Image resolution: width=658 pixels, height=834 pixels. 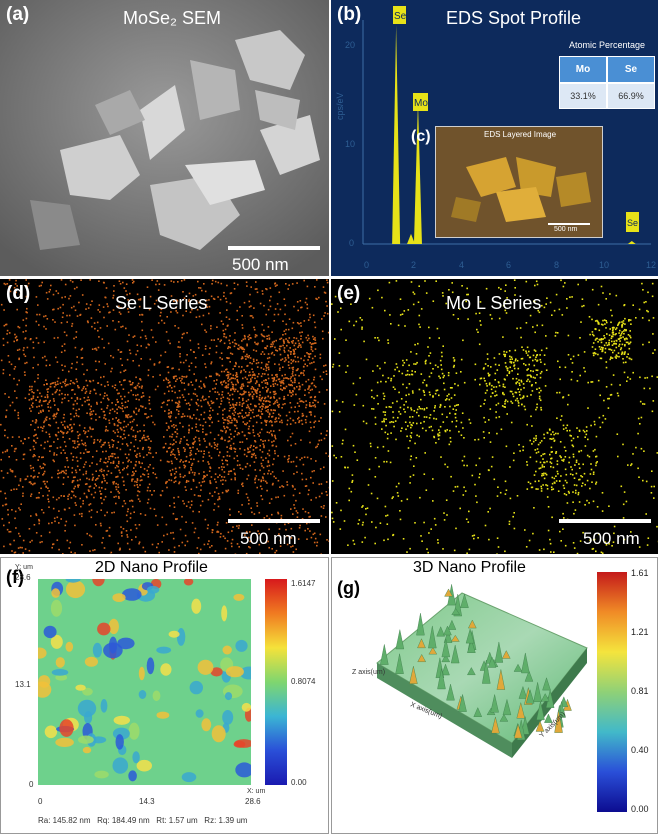 I want to click on colorbar-tick: 1.21, so click(x=640, y=632).